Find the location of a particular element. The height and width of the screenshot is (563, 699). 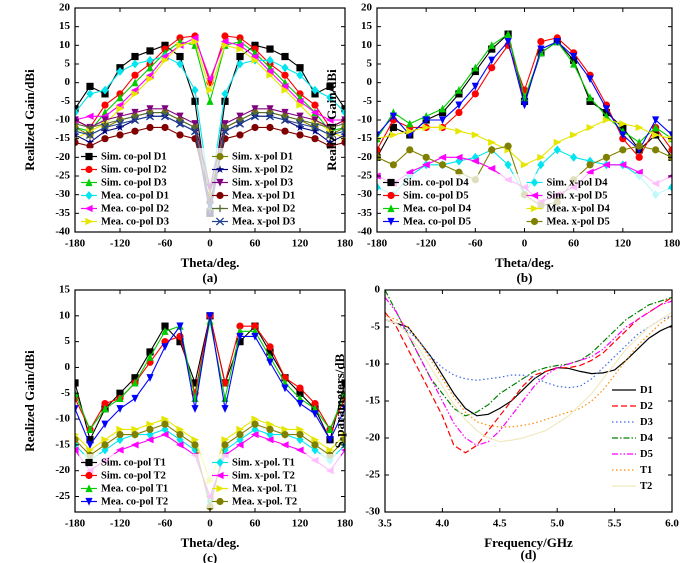

legend-label: D3 is located at coordinates (646, 422).